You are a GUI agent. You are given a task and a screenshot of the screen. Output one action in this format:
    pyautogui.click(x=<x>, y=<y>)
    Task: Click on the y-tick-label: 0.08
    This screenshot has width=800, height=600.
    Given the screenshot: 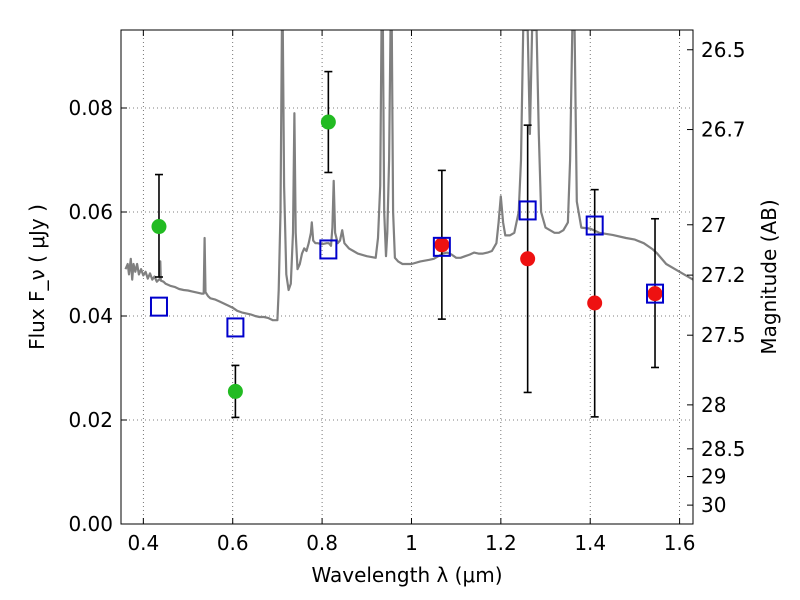 What is the action you would take?
    pyautogui.click(x=90, y=108)
    